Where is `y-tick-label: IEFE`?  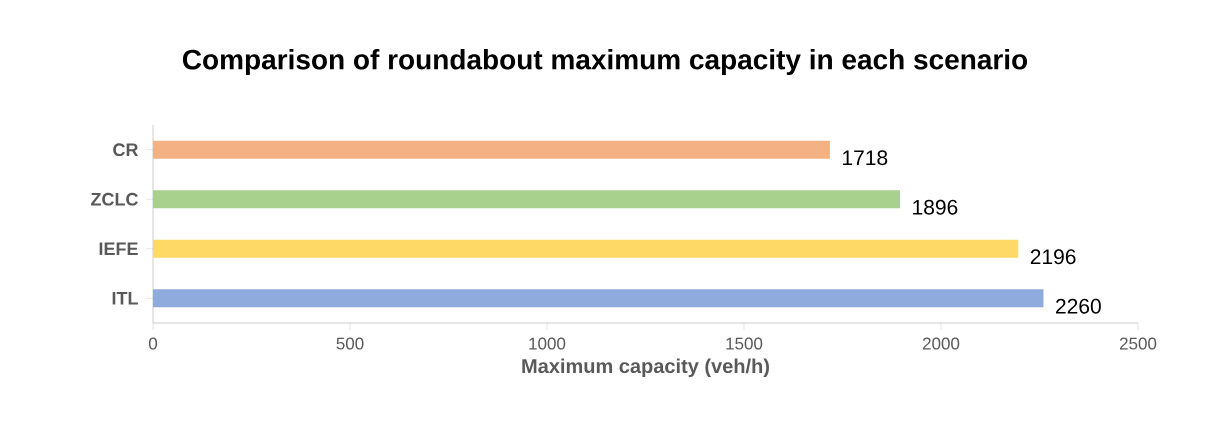
y-tick-label: IEFE is located at coordinates (118, 248).